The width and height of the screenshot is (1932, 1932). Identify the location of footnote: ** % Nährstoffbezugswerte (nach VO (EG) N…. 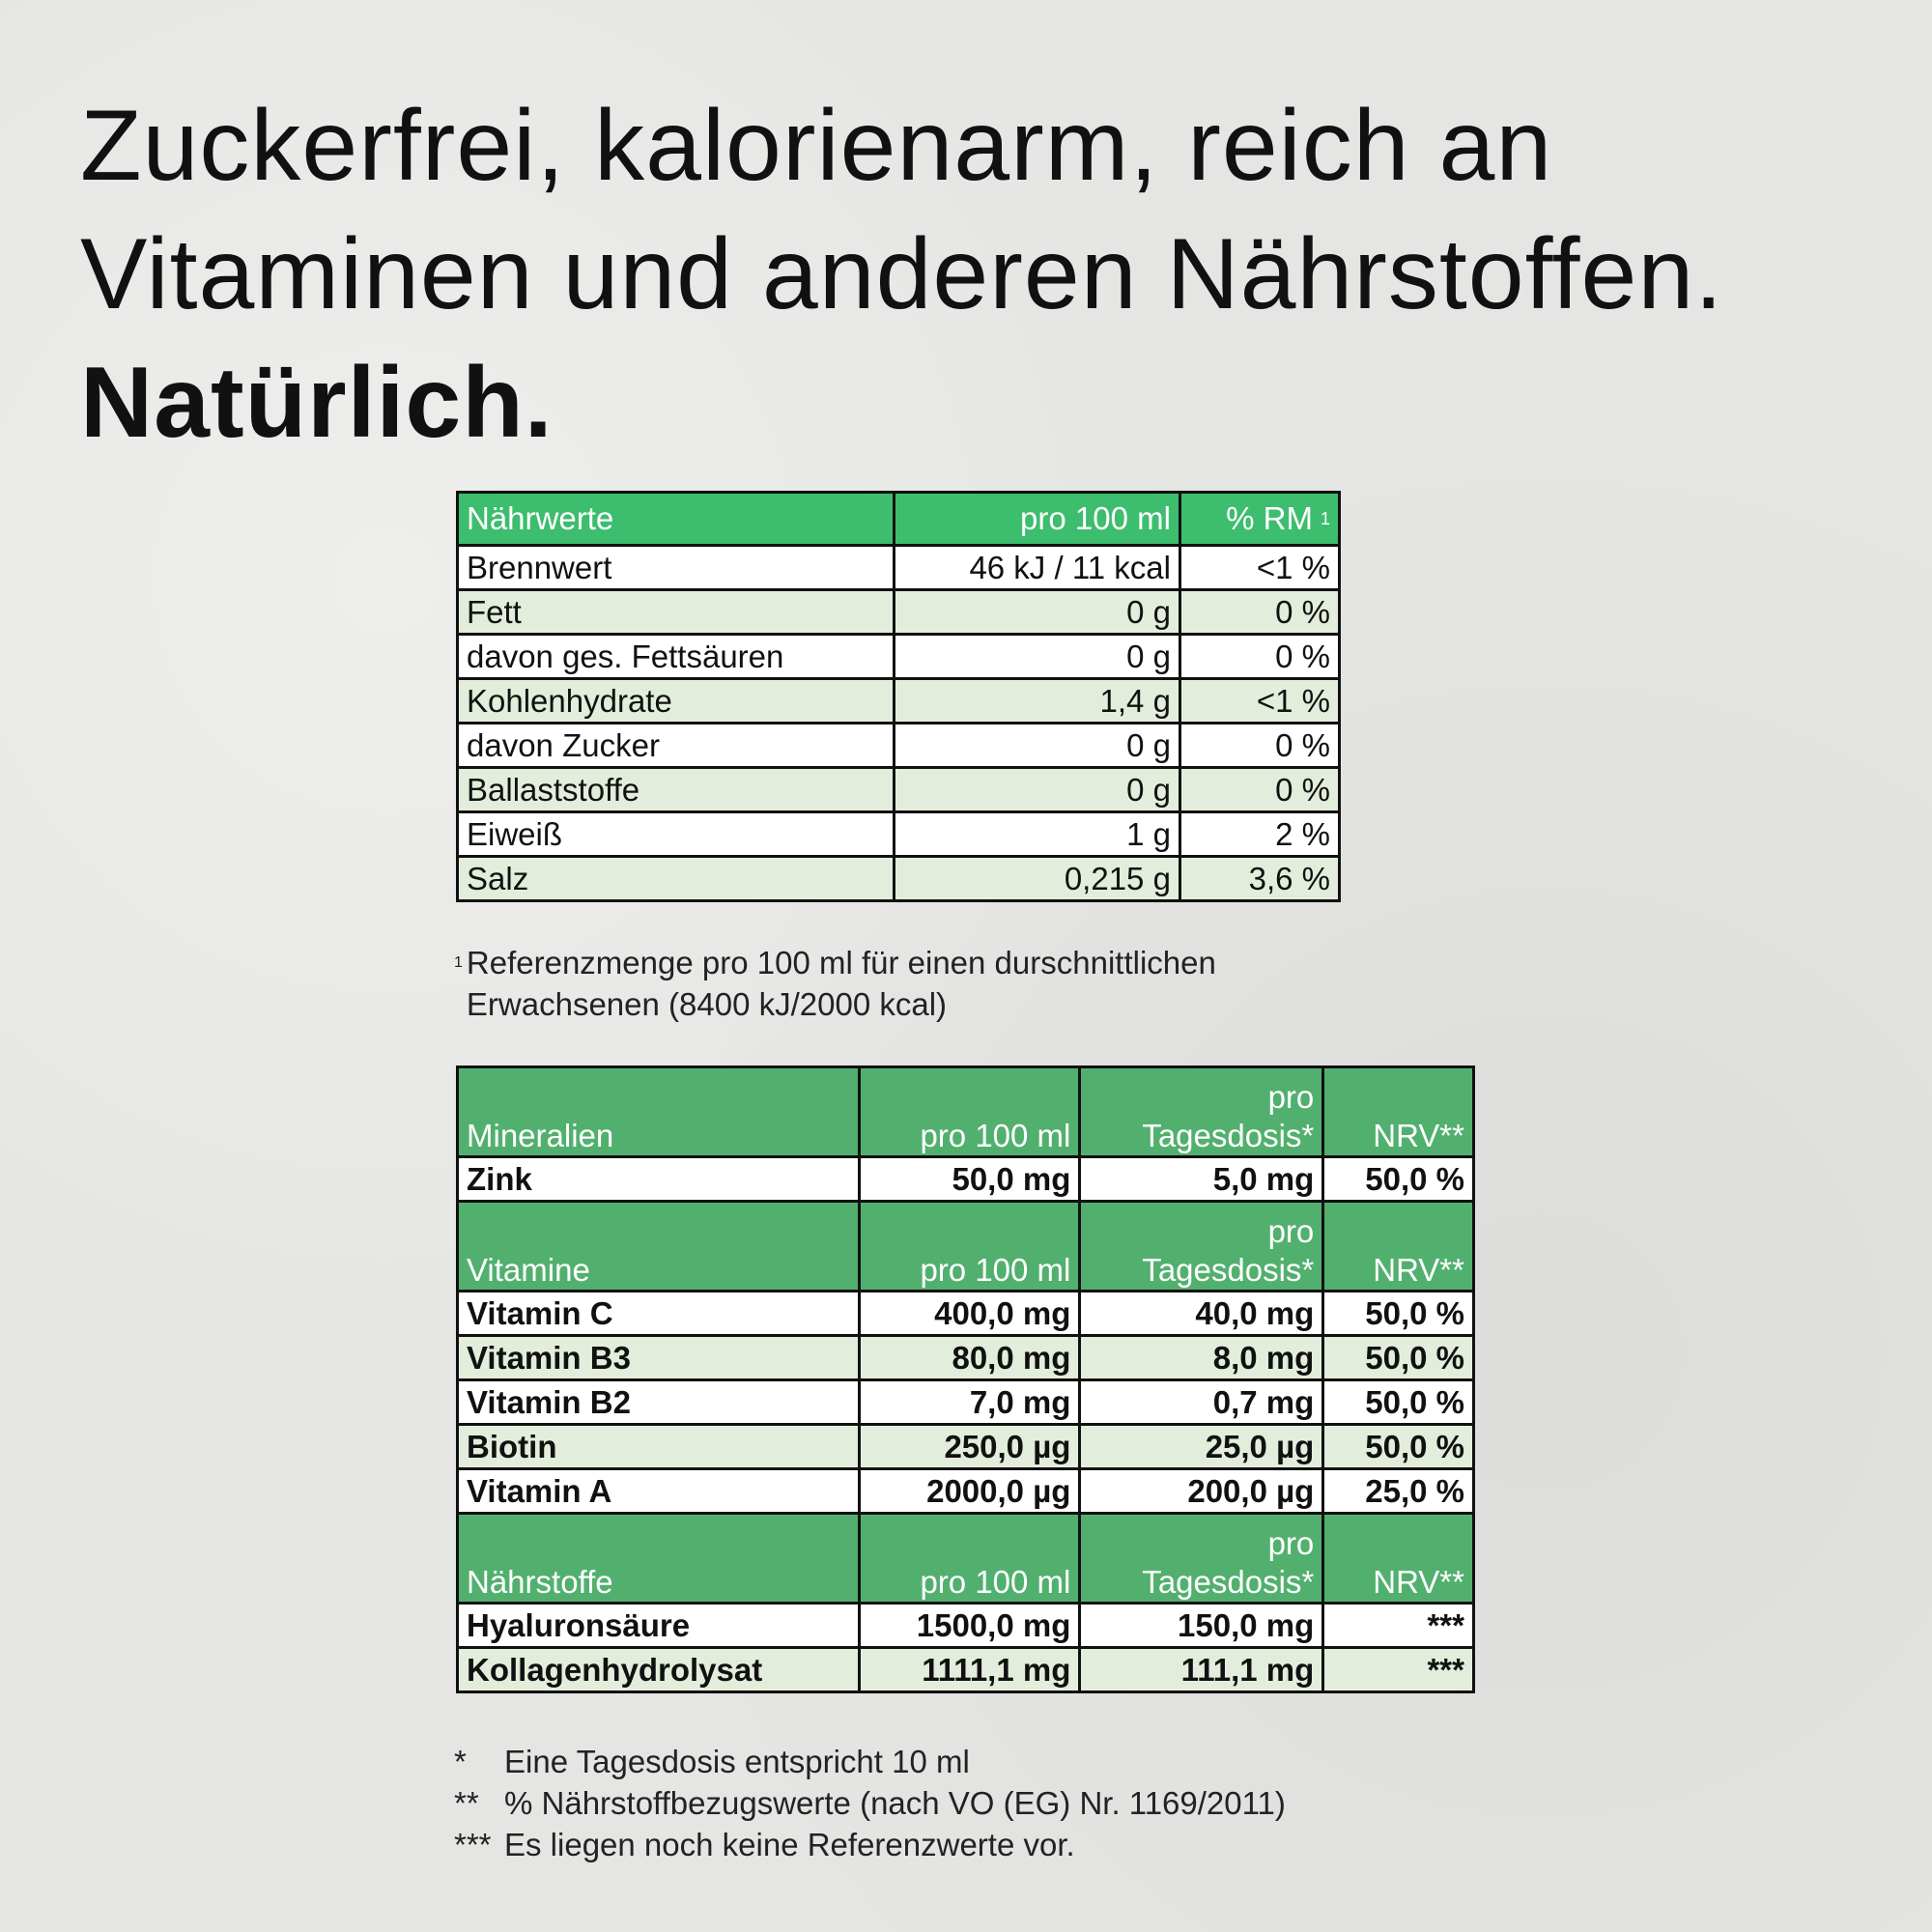
(870, 1803).